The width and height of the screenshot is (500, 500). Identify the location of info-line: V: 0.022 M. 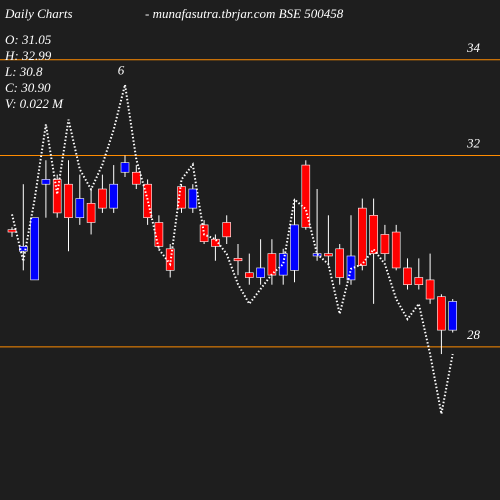
(34, 103).